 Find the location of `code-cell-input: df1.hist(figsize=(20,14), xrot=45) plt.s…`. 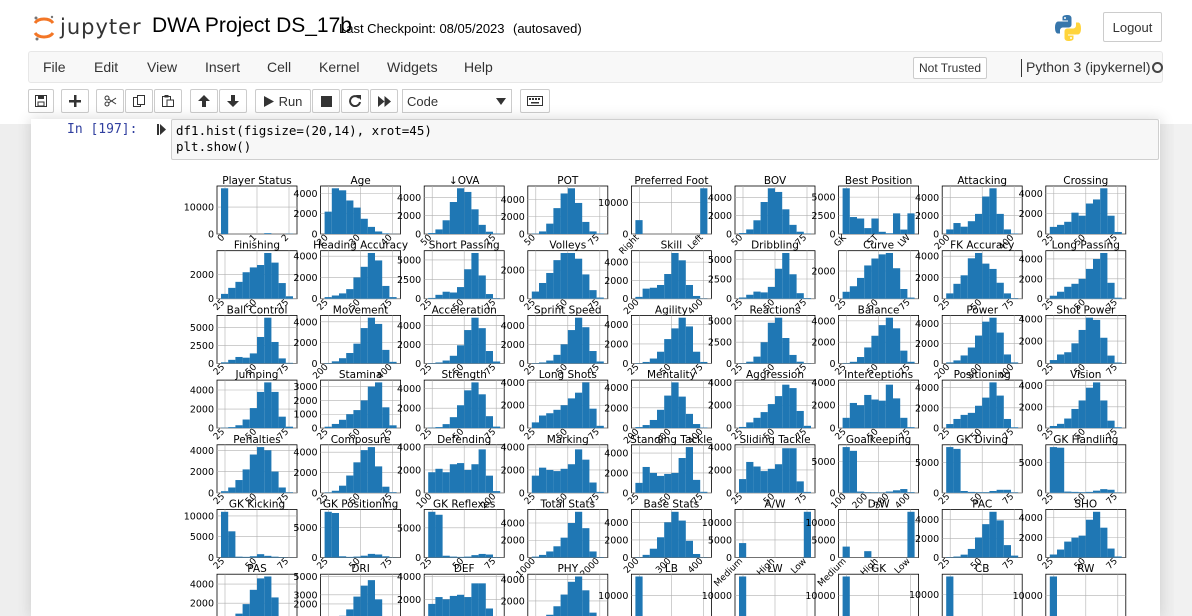

code-cell-input: df1.hist(figsize=(20,14), xrot=45) plt.s… is located at coordinates (665, 139).